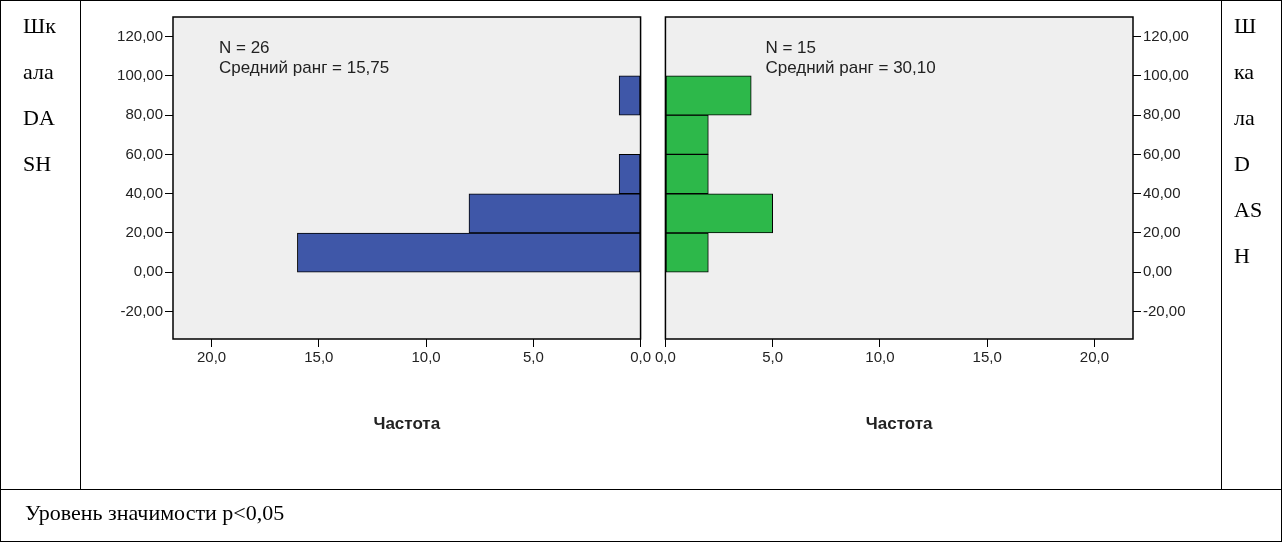  Describe the element at coordinates (304, 67) in the screenshot. I see `annotation: Средний ранг = 15,75` at that location.